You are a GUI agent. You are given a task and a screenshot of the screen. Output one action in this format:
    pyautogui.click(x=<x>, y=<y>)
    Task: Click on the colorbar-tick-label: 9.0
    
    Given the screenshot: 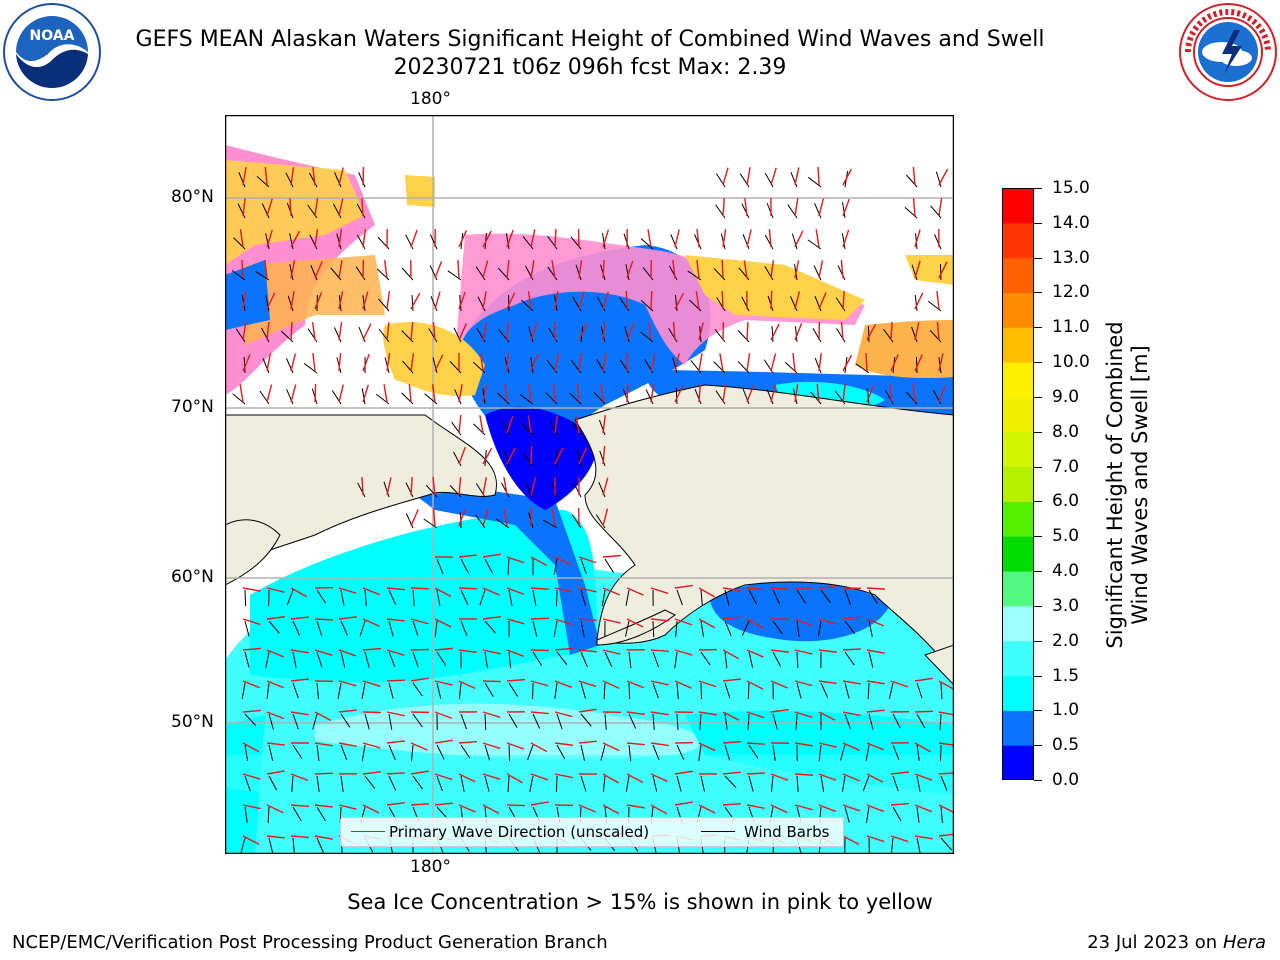 What is the action you would take?
    pyautogui.click(x=1066, y=396)
    